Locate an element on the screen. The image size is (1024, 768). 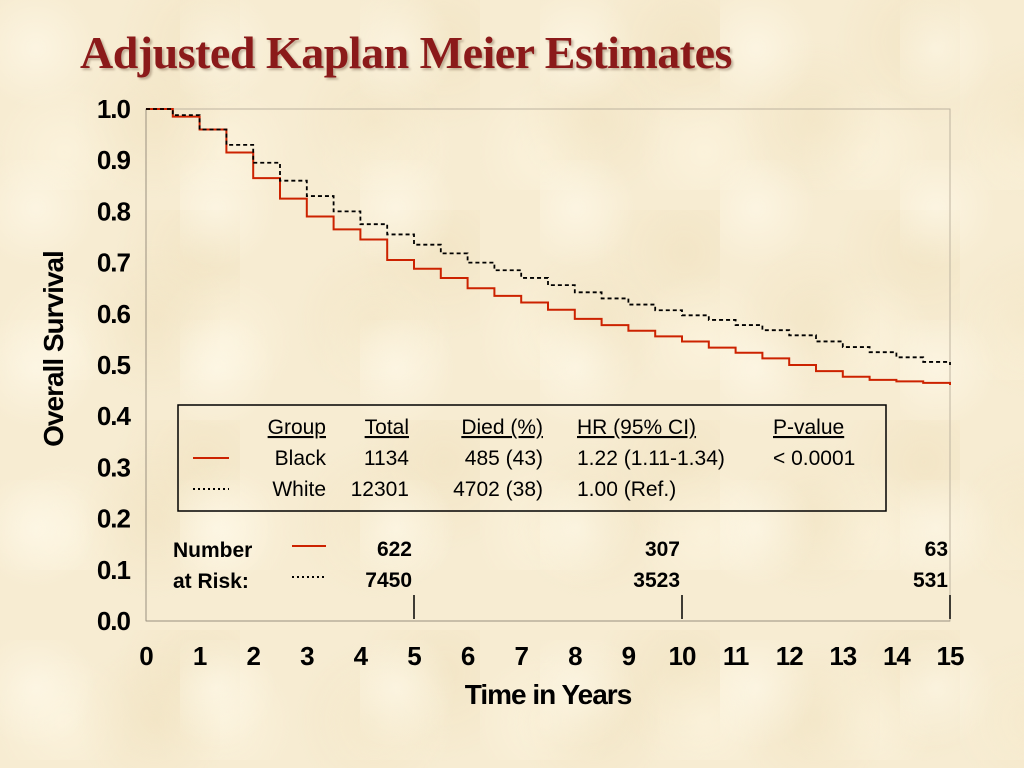
legend-cell-died: 485 (43) is located at coordinates (504, 458).